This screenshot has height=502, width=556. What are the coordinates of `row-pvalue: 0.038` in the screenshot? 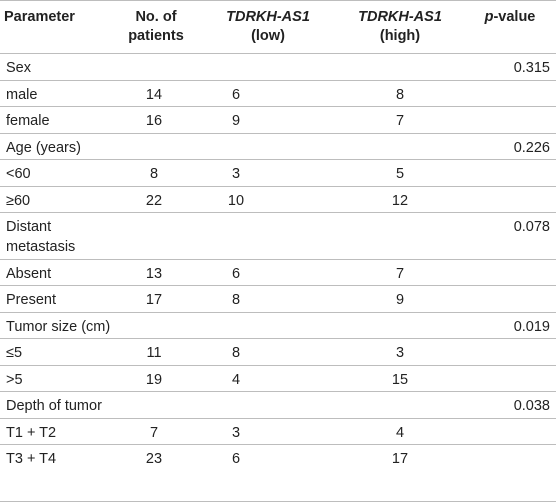 It's located at (531, 406).